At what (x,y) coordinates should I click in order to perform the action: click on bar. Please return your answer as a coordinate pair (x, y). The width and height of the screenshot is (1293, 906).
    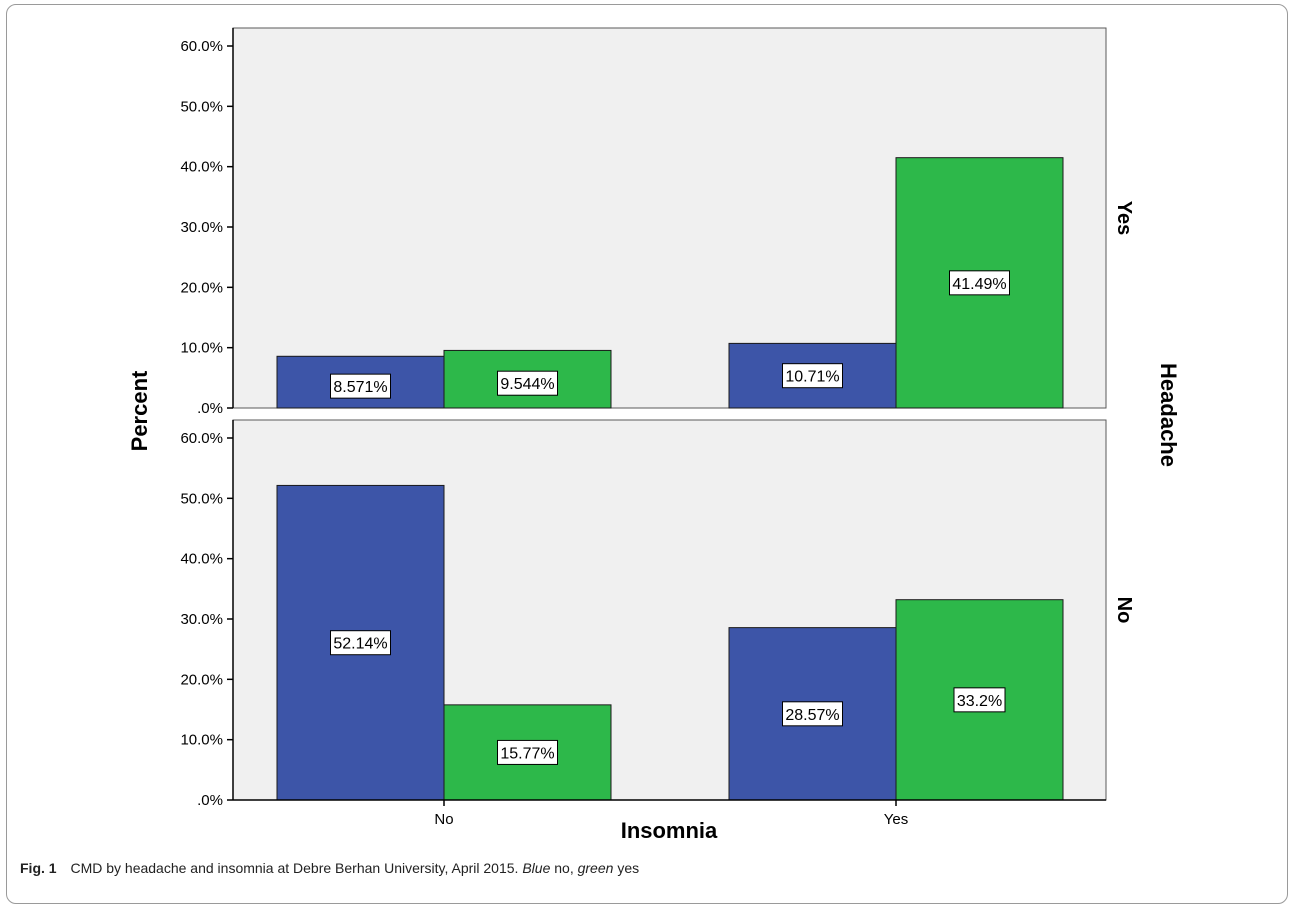
    Looking at the image, I should click on (979, 283).